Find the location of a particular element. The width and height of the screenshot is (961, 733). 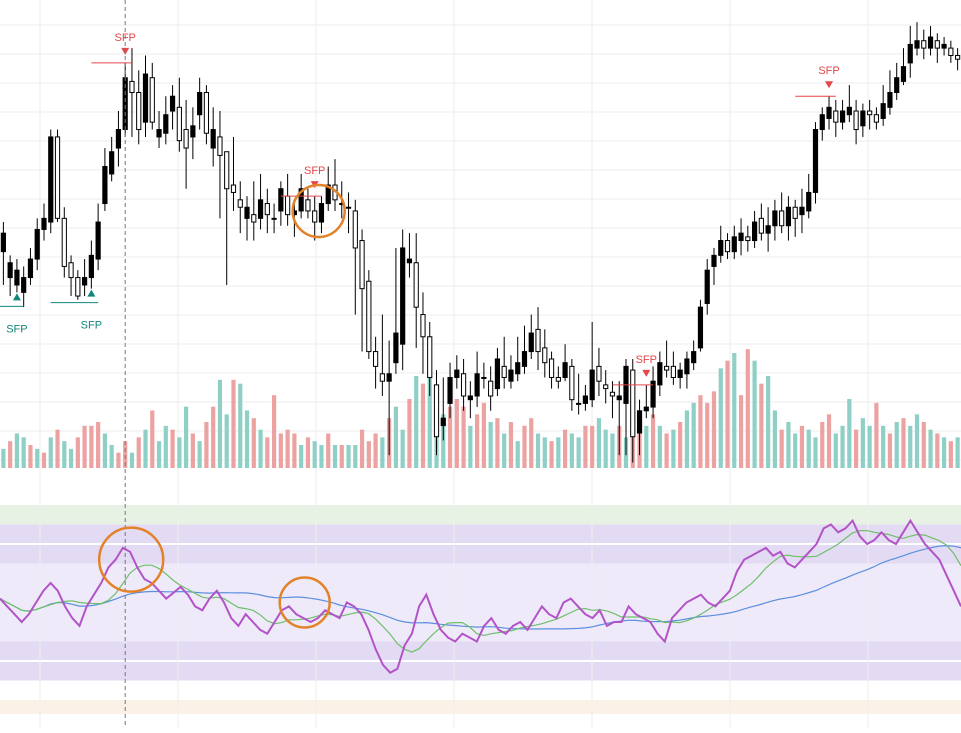

rsi-lower-zone is located at coordinates (480, 707).